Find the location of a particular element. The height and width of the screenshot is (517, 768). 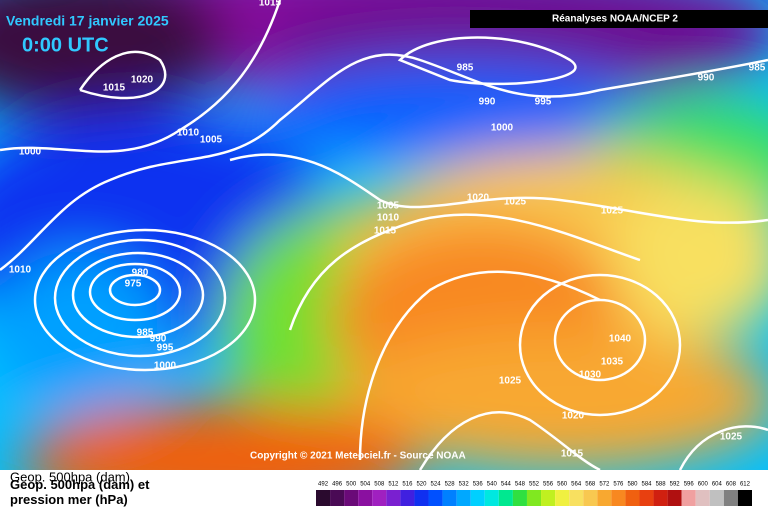

scale-label: 580 is located at coordinates (632, 485).